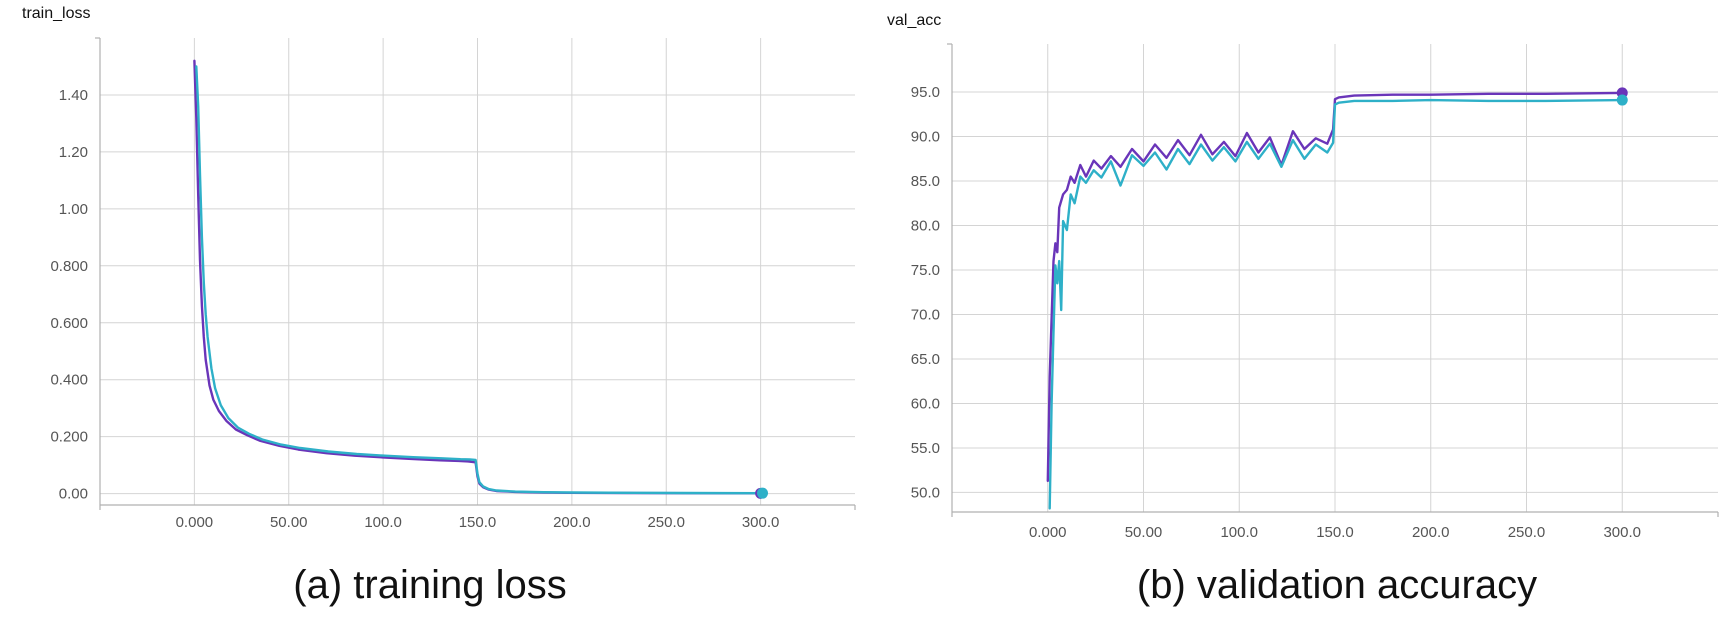 This screenshot has height=623, width=1726. Describe the element at coordinates (925, 137) in the screenshot. I see `val-acc-y-tick-label: 90.0` at that location.